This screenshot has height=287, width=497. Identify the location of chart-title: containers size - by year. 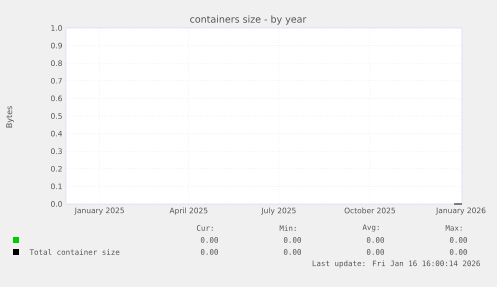
(248, 20).